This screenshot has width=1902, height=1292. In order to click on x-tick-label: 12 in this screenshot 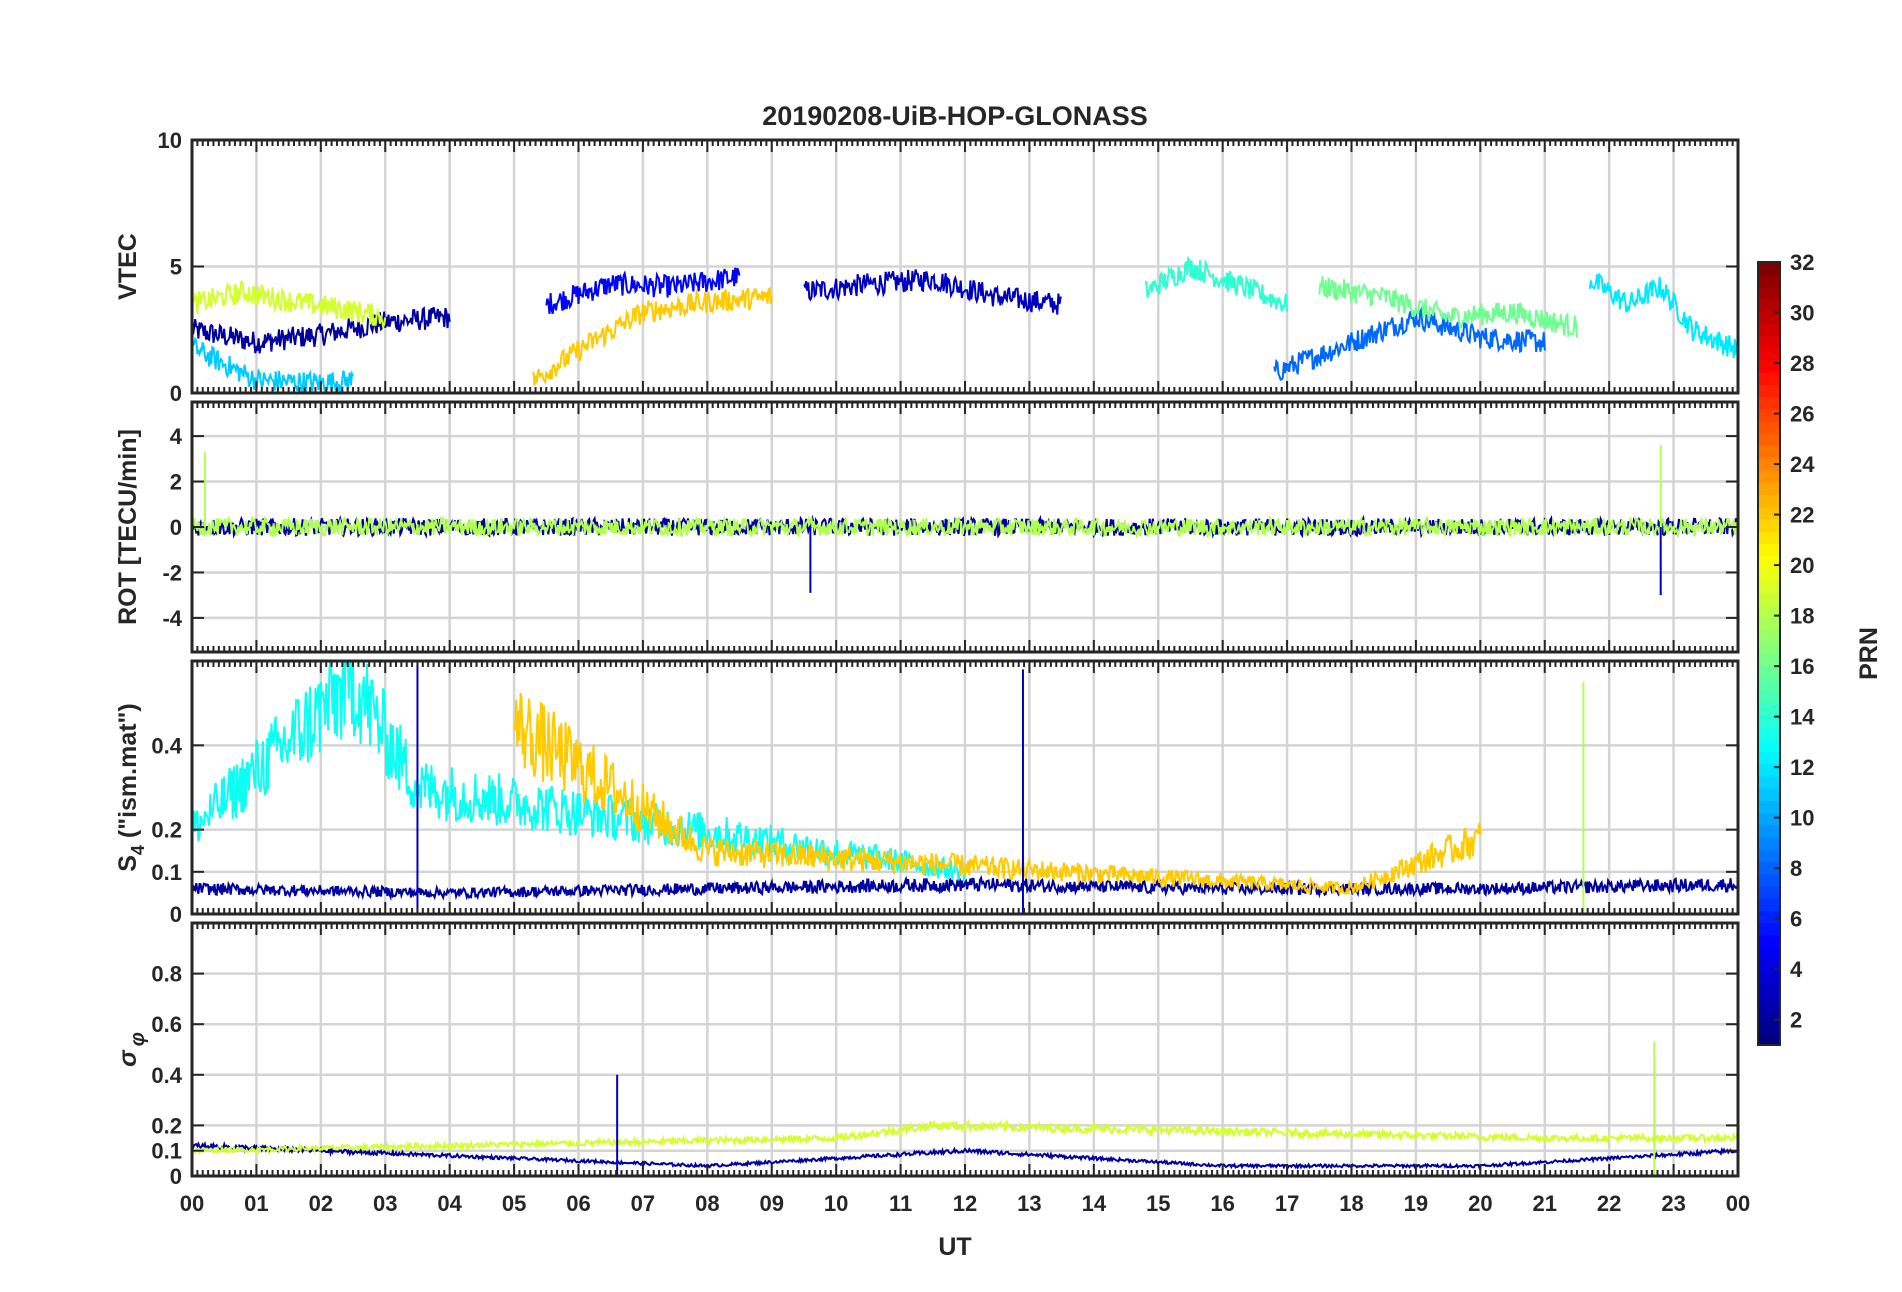, I will do `click(965, 1203)`.